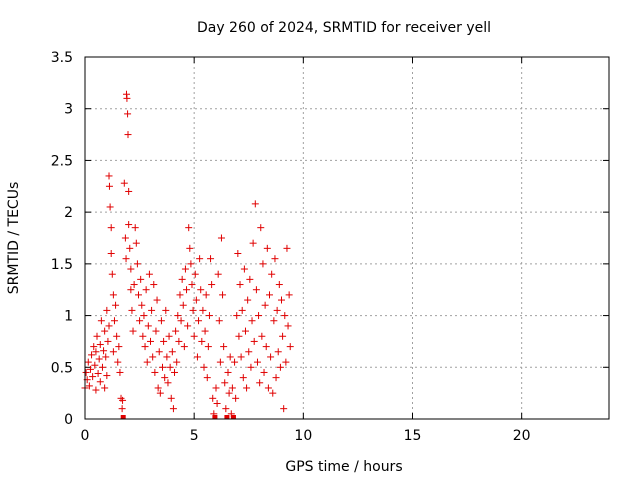  What do you see at coordinates (413, 436) in the screenshot?
I see `x-tick-label: 15` at bounding box center [413, 436].